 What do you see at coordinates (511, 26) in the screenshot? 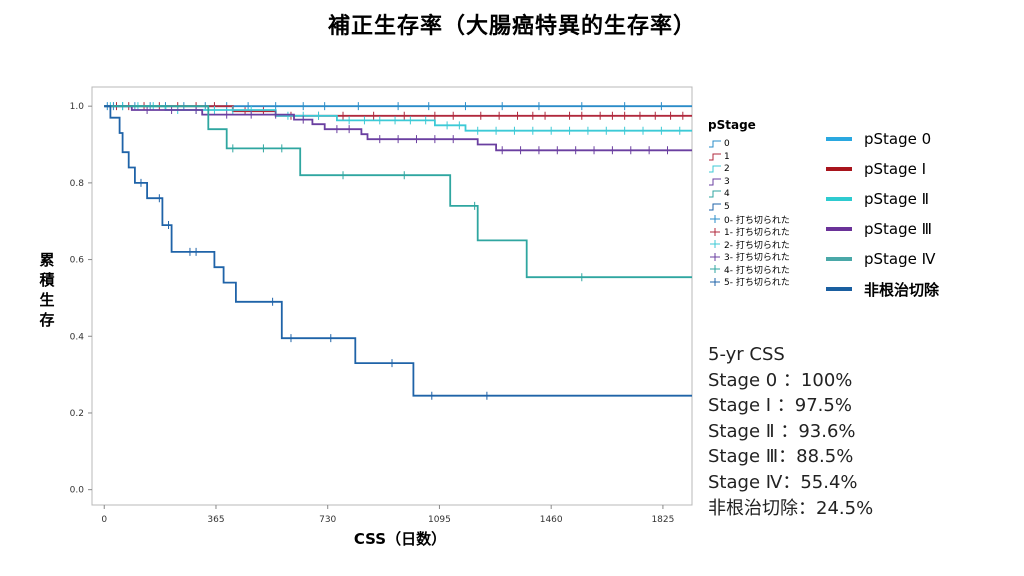
I see `chart-title: 補正生存率（大腸癌特異的生存率）` at bounding box center [511, 26].